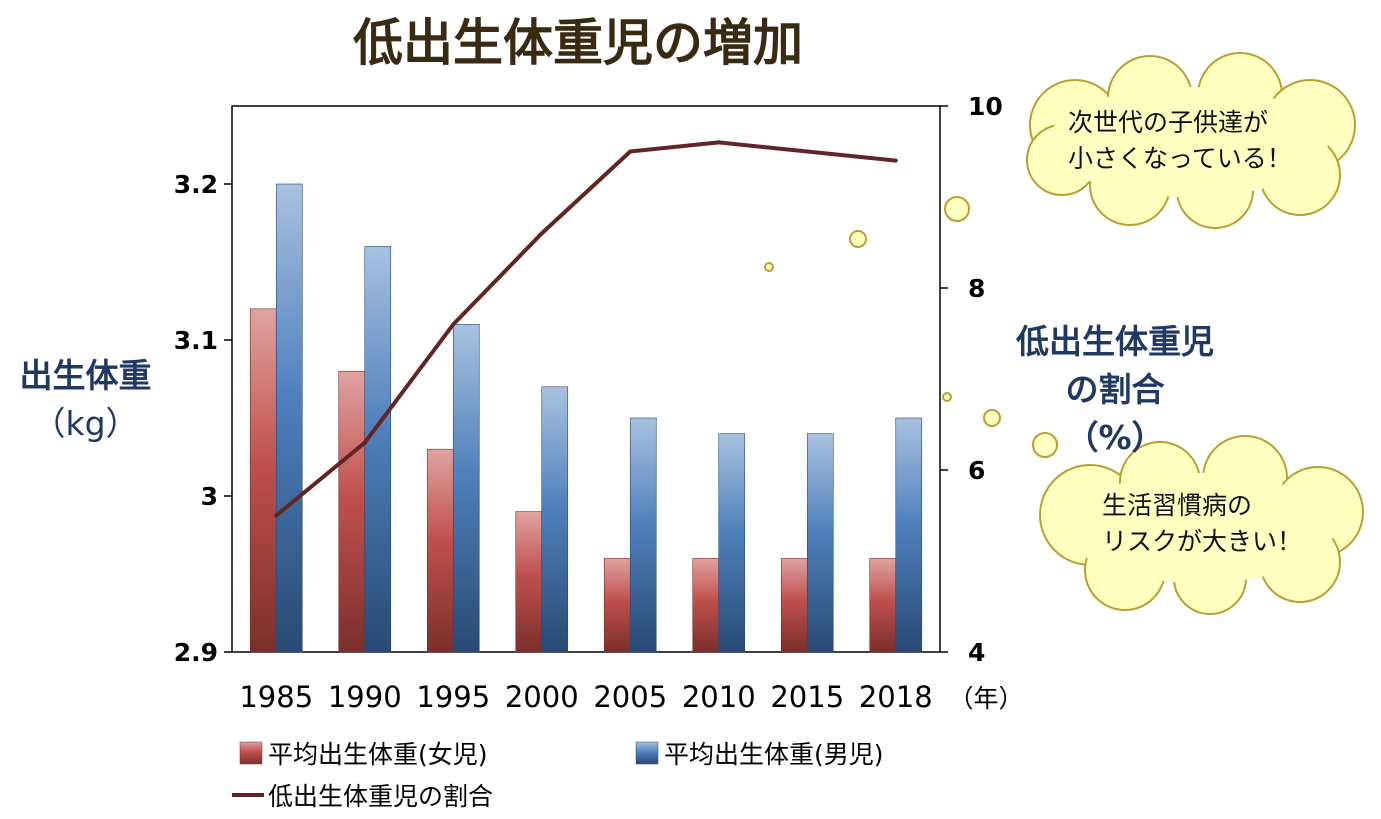  I want to click on bar-female-2000, so click(529, 582).